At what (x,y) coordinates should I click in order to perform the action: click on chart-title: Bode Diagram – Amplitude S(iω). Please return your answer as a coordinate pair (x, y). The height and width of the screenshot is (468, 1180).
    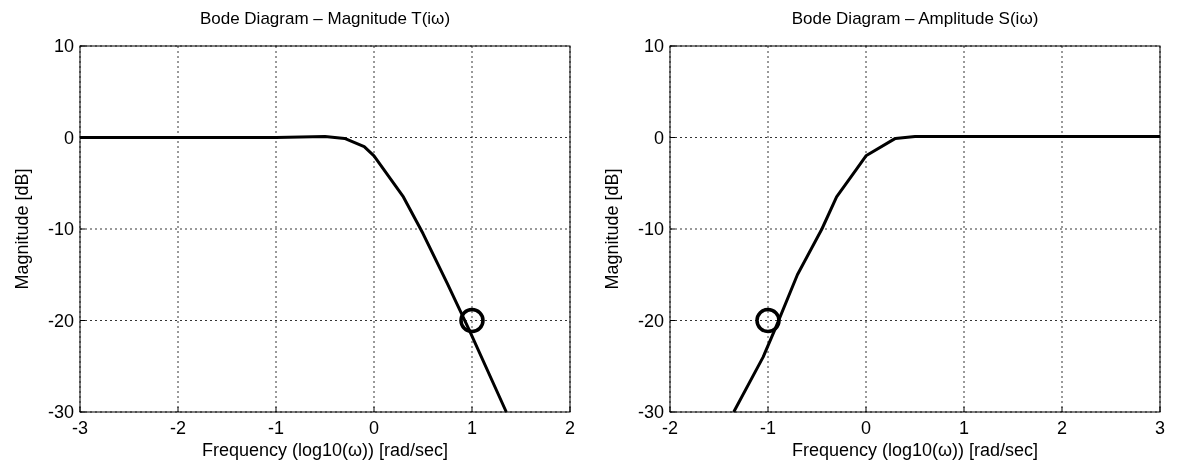
    Looking at the image, I should click on (915, 18).